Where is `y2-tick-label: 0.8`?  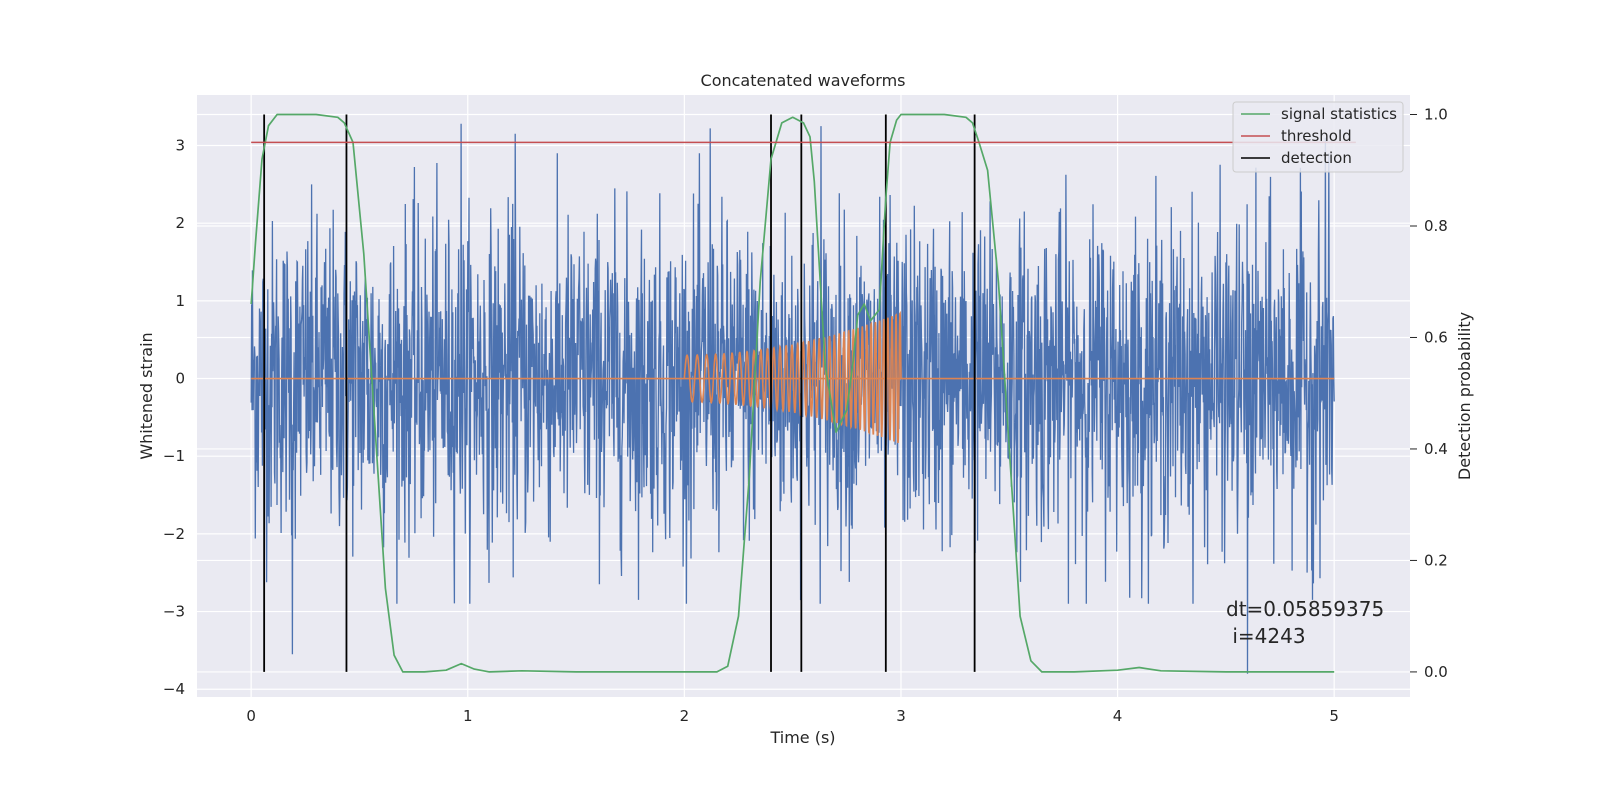
y2-tick-label: 0.8 is located at coordinates (1436, 226).